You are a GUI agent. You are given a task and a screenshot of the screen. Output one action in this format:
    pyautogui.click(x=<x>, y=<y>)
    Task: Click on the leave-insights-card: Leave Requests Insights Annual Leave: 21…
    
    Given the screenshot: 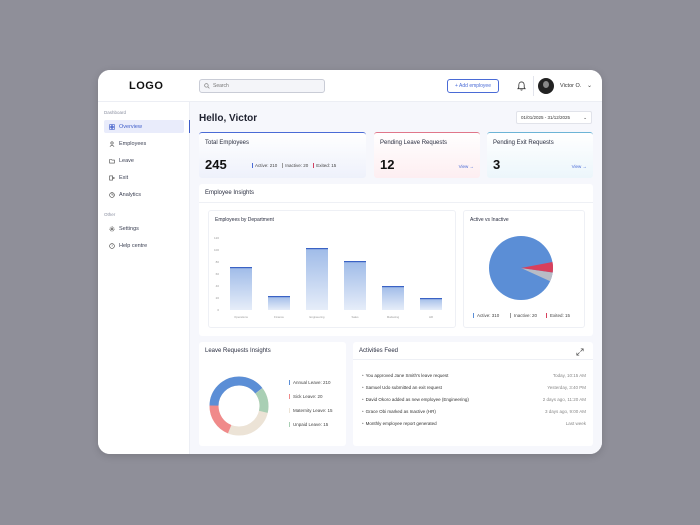 What is the action you would take?
    pyautogui.click(x=272, y=394)
    